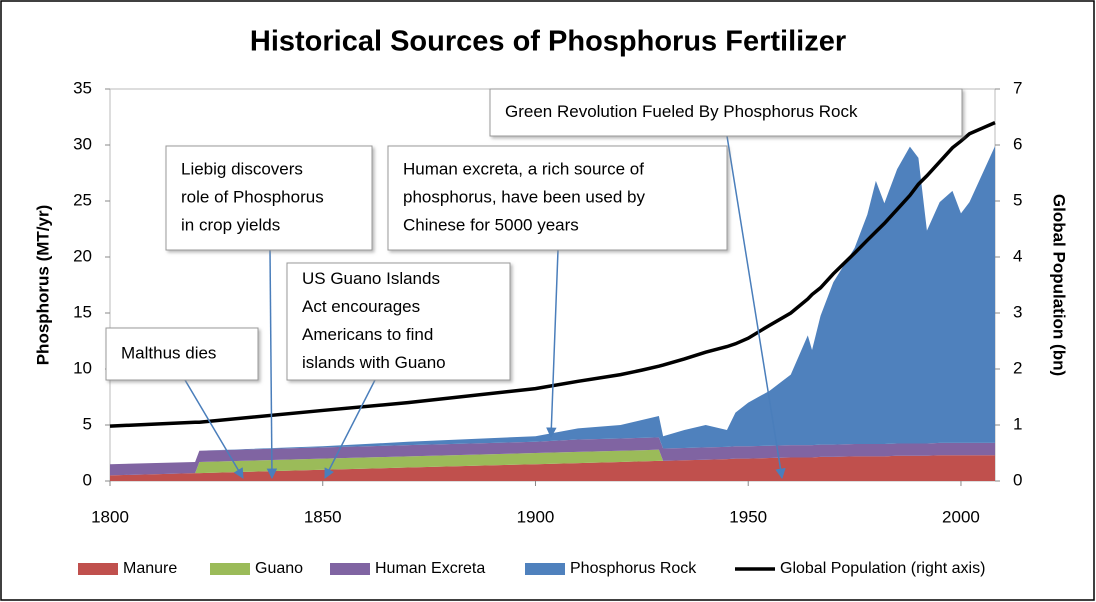 The height and width of the screenshot is (602, 1096). What do you see at coordinates (87, 423) in the screenshot?
I see `y-tick-label: 5` at bounding box center [87, 423].